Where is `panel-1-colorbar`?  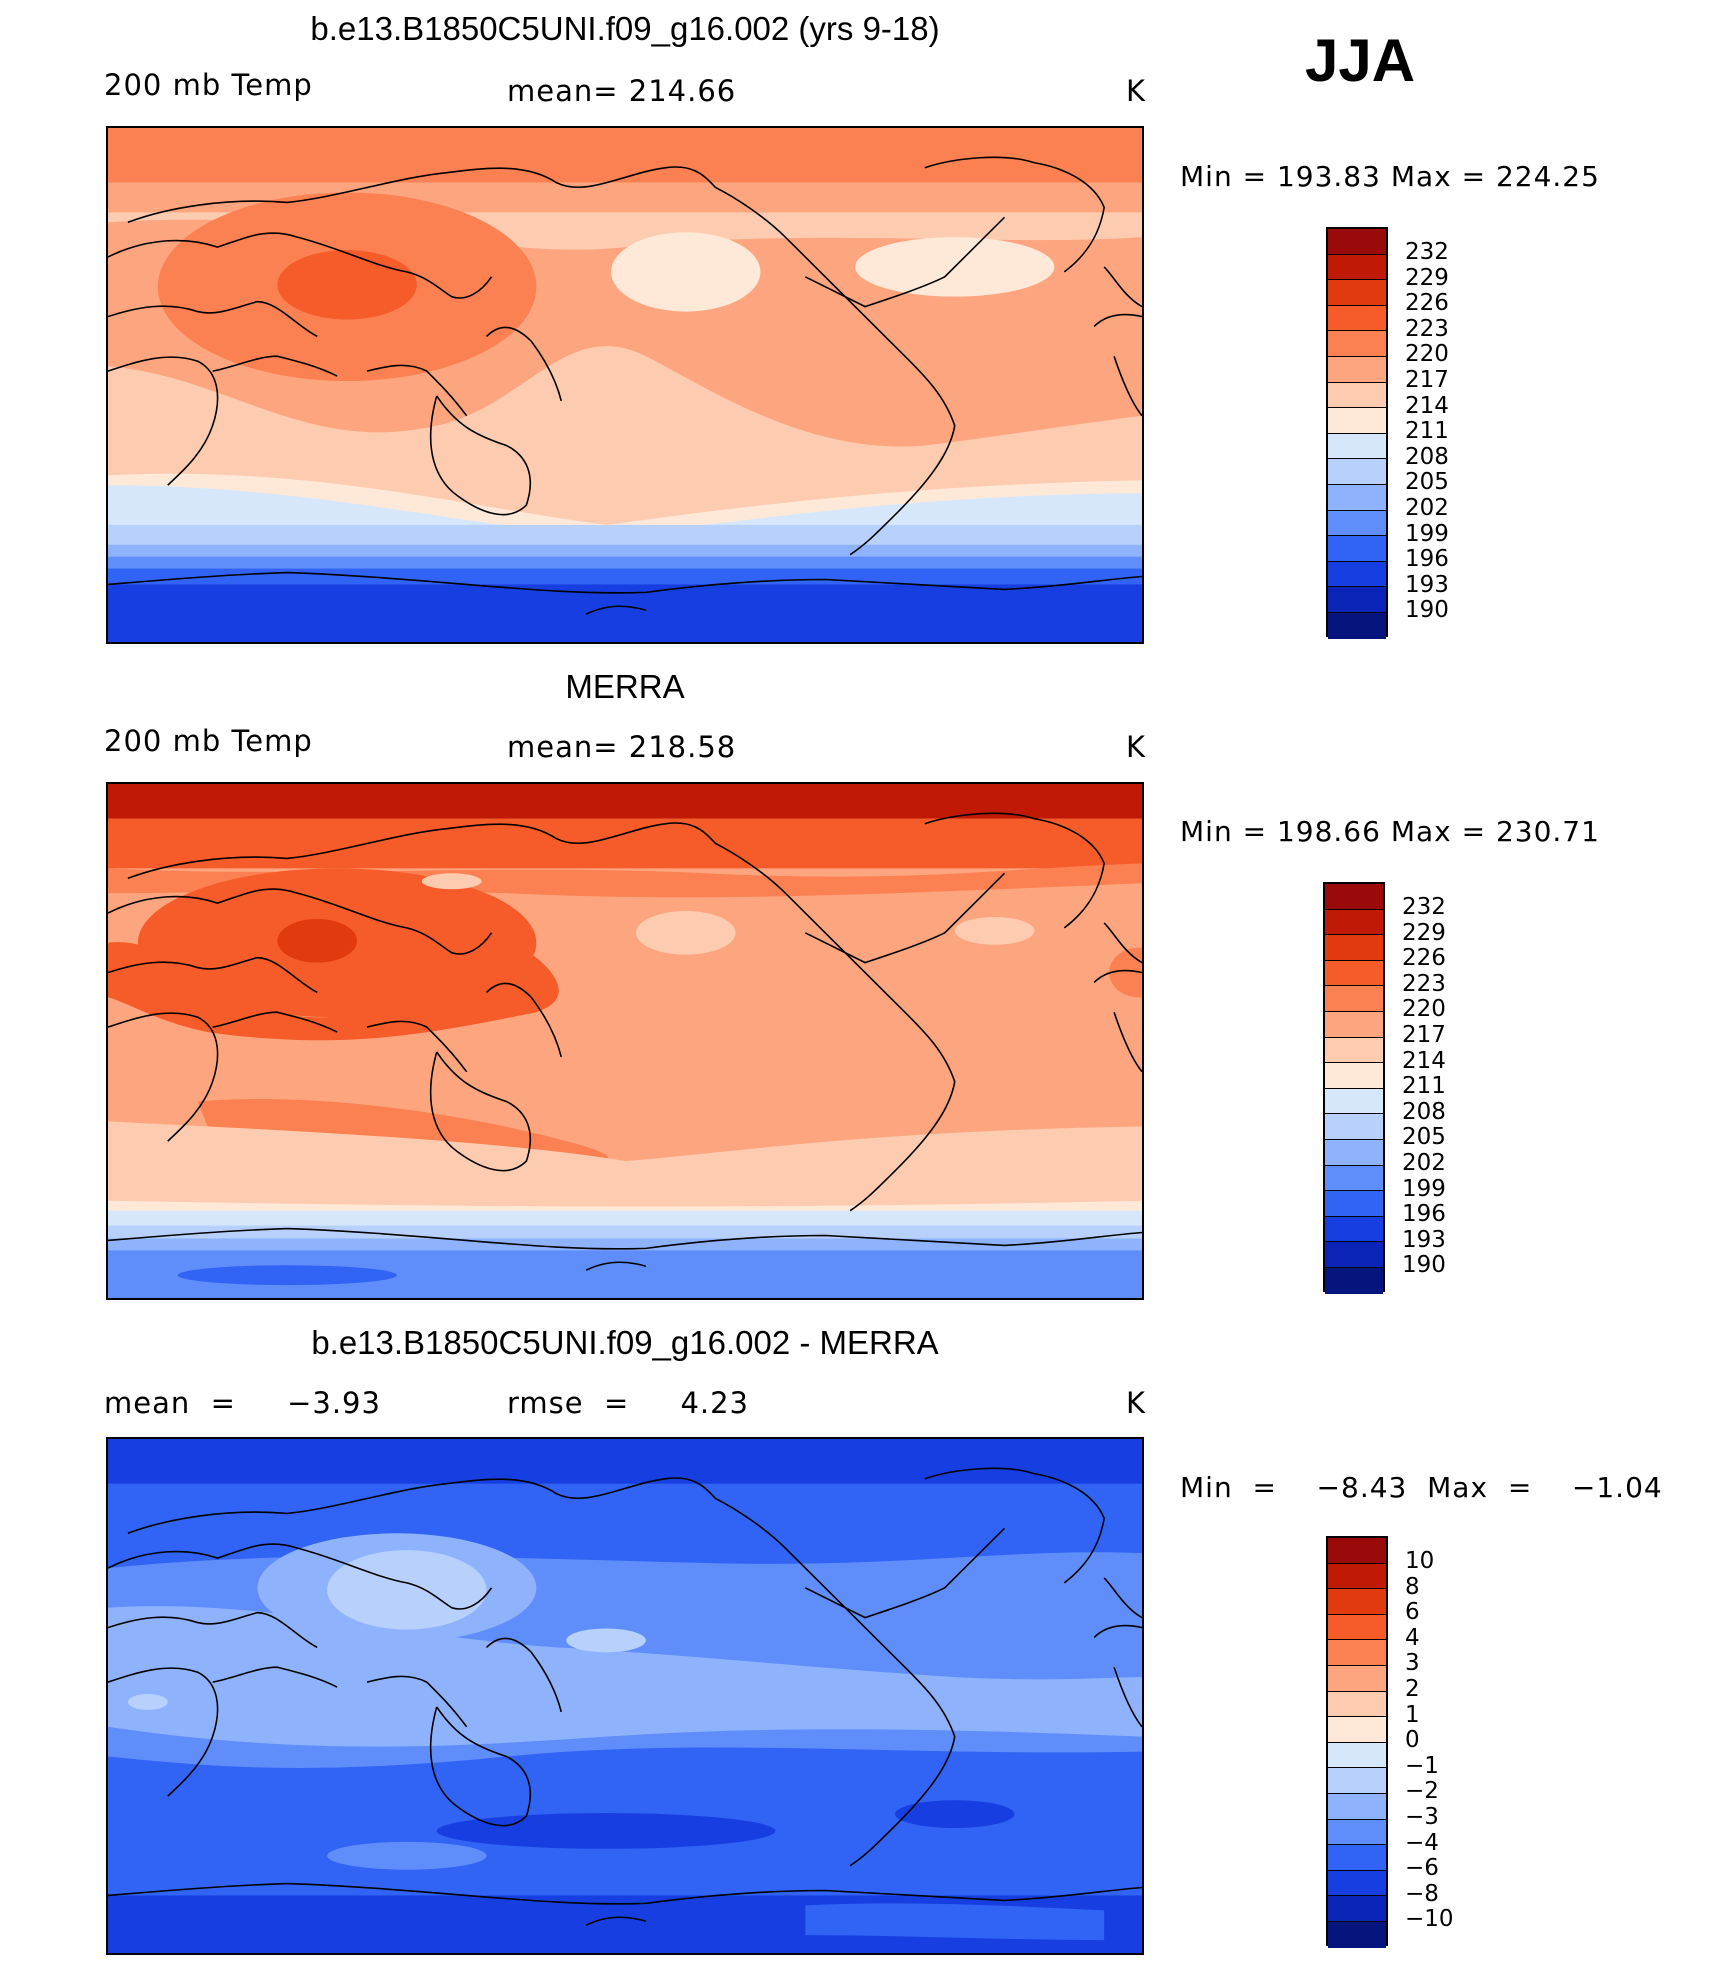 panel-1-colorbar is located at coordinates (1357, 433).